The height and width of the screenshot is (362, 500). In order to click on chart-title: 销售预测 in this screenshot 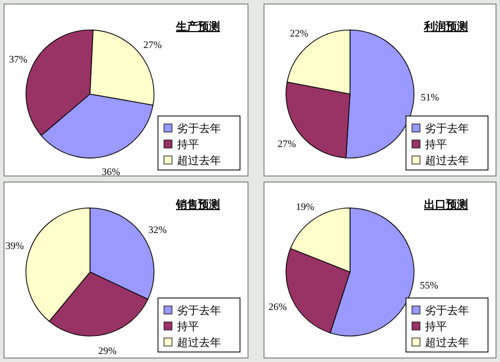, I will do `click(197, 204)`.